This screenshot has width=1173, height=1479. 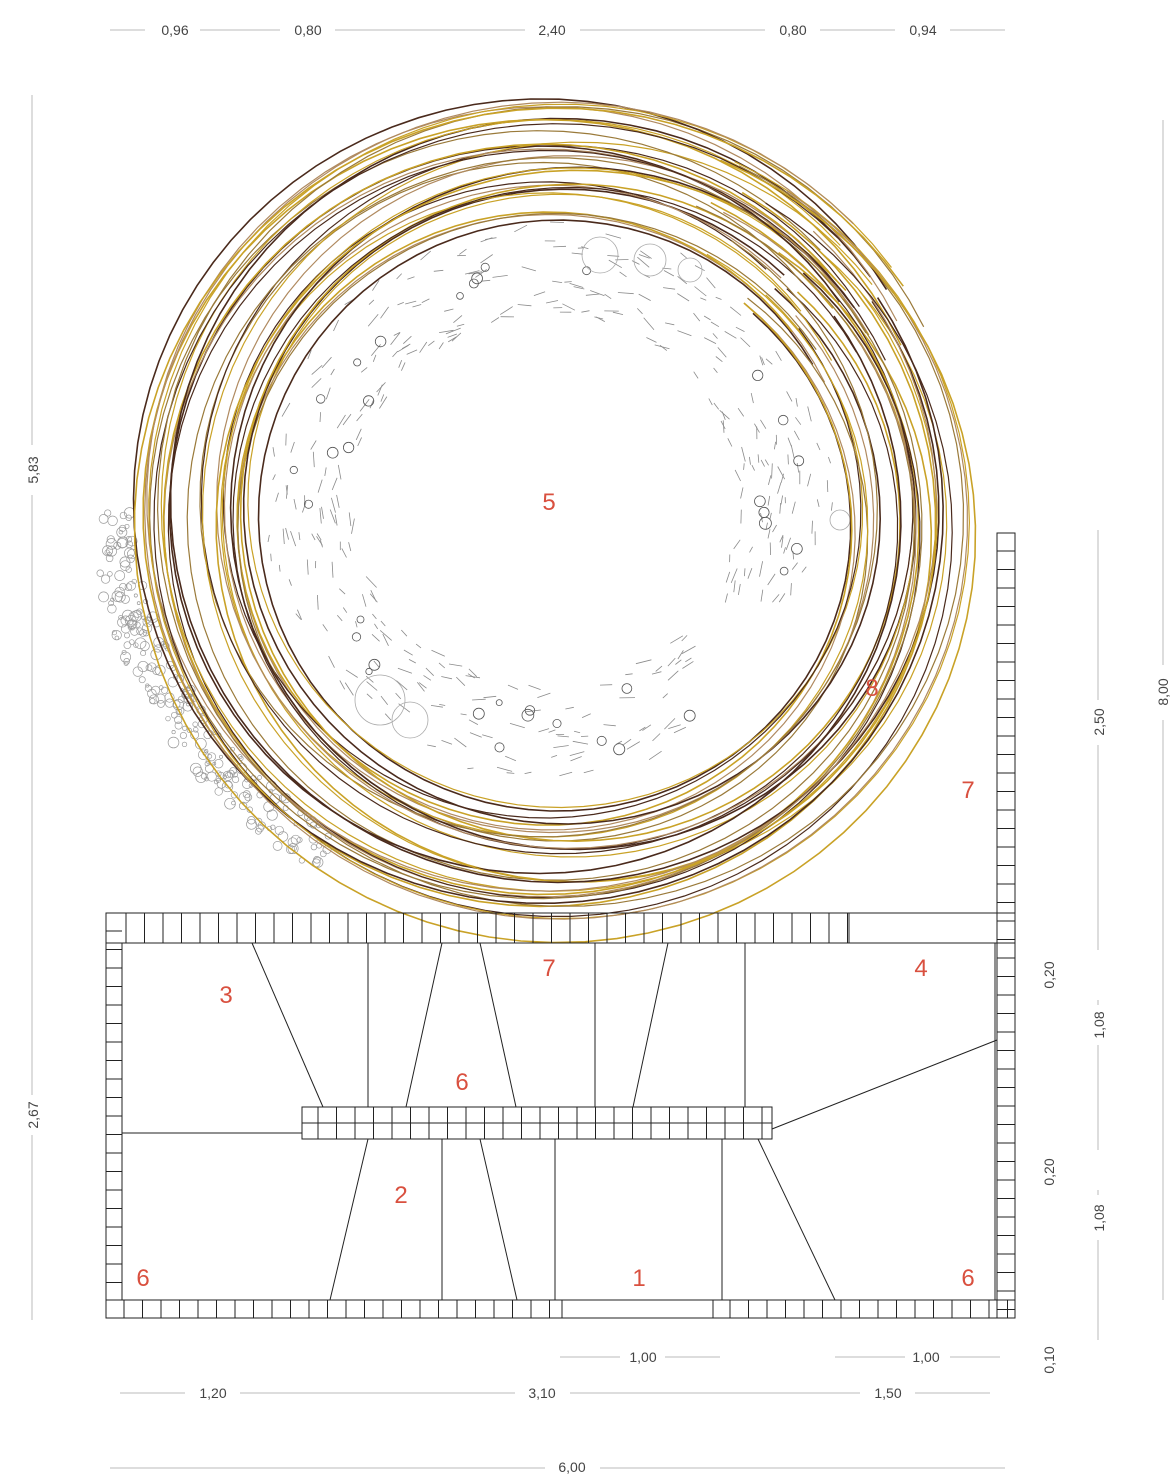 What do you see at coordinates (1006, 925) in the screenshot?
I see `right-post` at bounding box center [1006, 925].